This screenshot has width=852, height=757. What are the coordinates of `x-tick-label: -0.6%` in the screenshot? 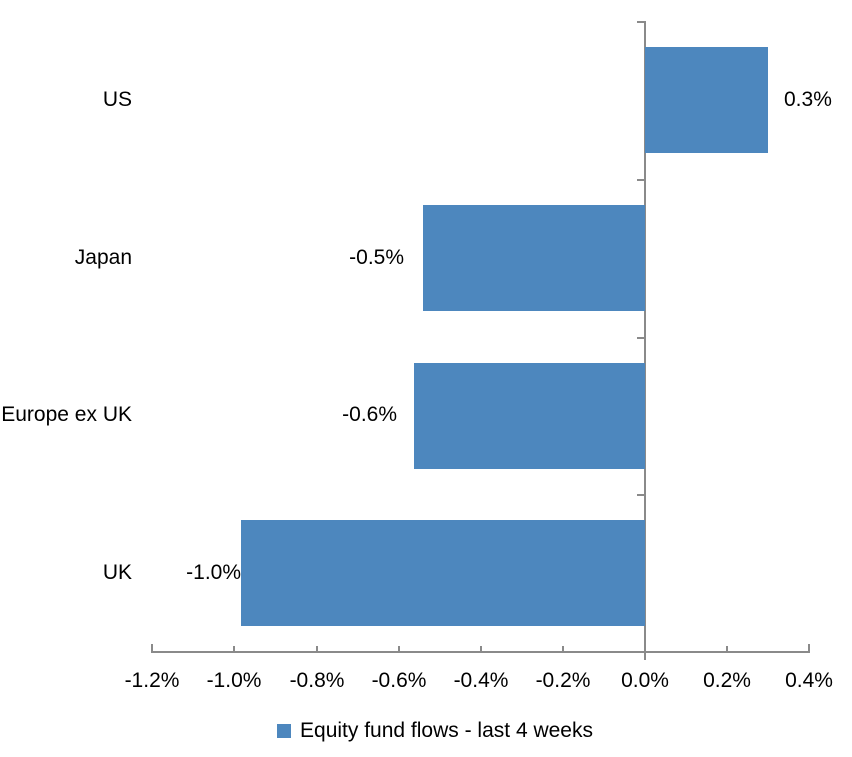 It's located at (399, 680).